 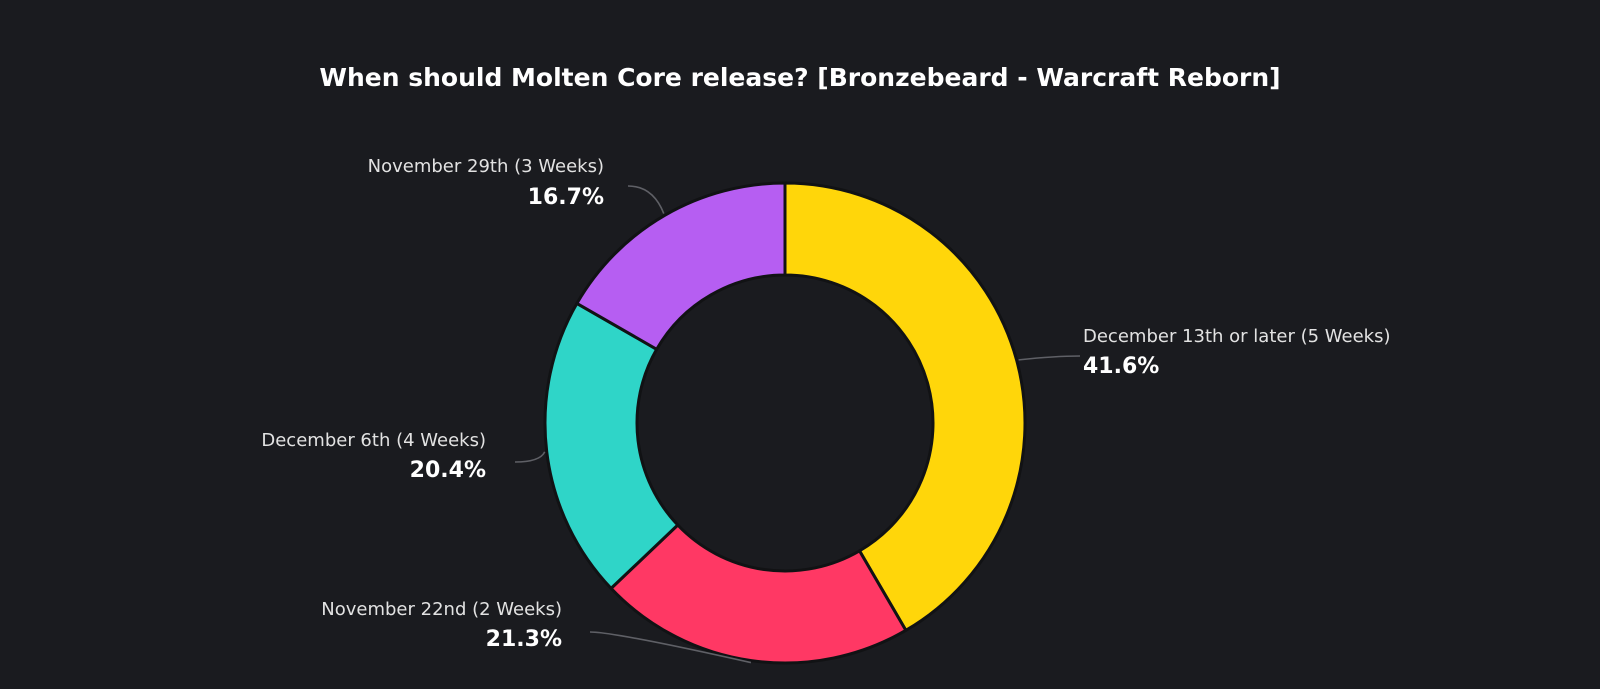 What do you see at coordinates (646, 199) in the screenshot?
I see `leader-line-november-29th-3-weeks` at bounding box center [646, 199].